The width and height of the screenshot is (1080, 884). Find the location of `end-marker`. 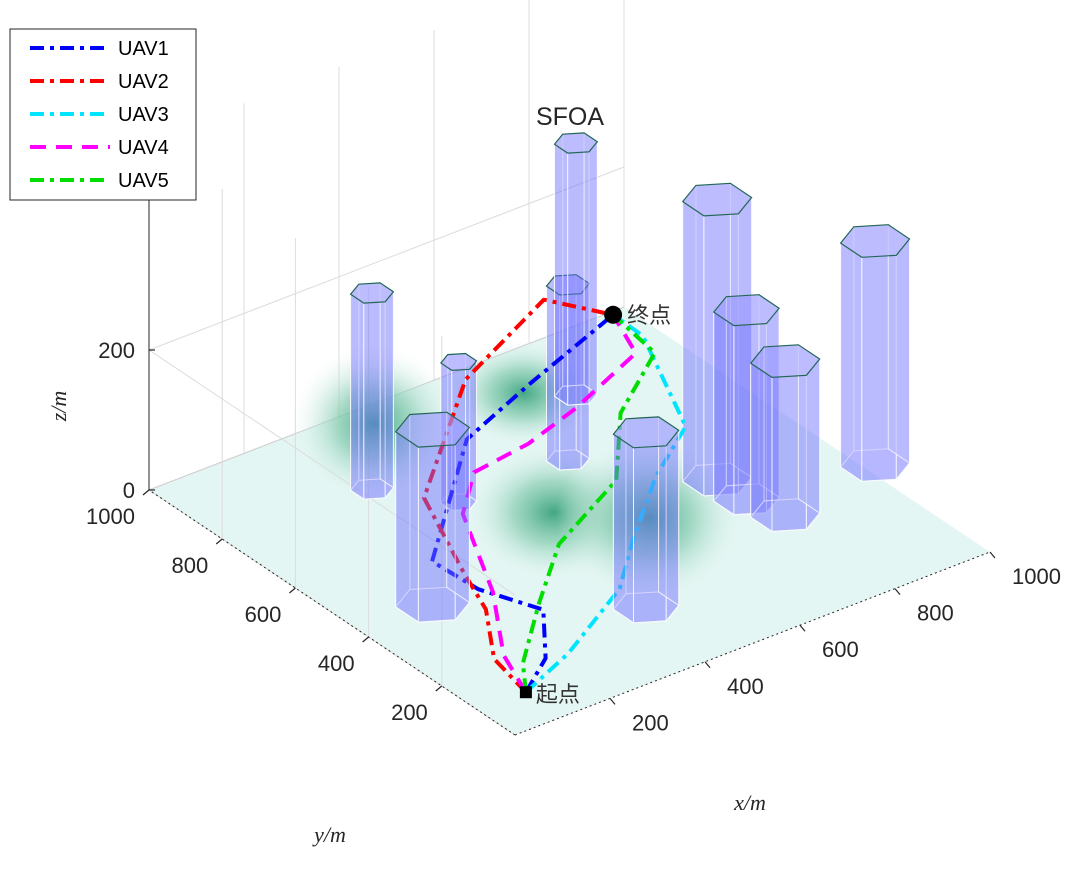

end-marker is located at coordinates (613, 314).